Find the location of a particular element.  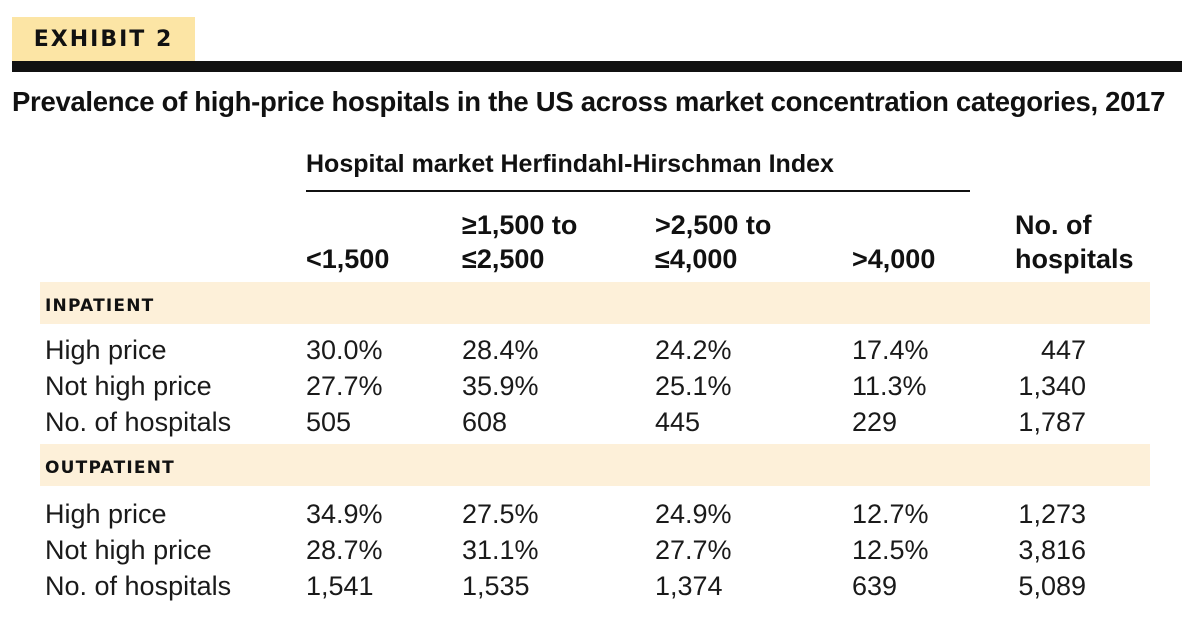

table-cell: 12.5% is located at coordinates (890, 550).